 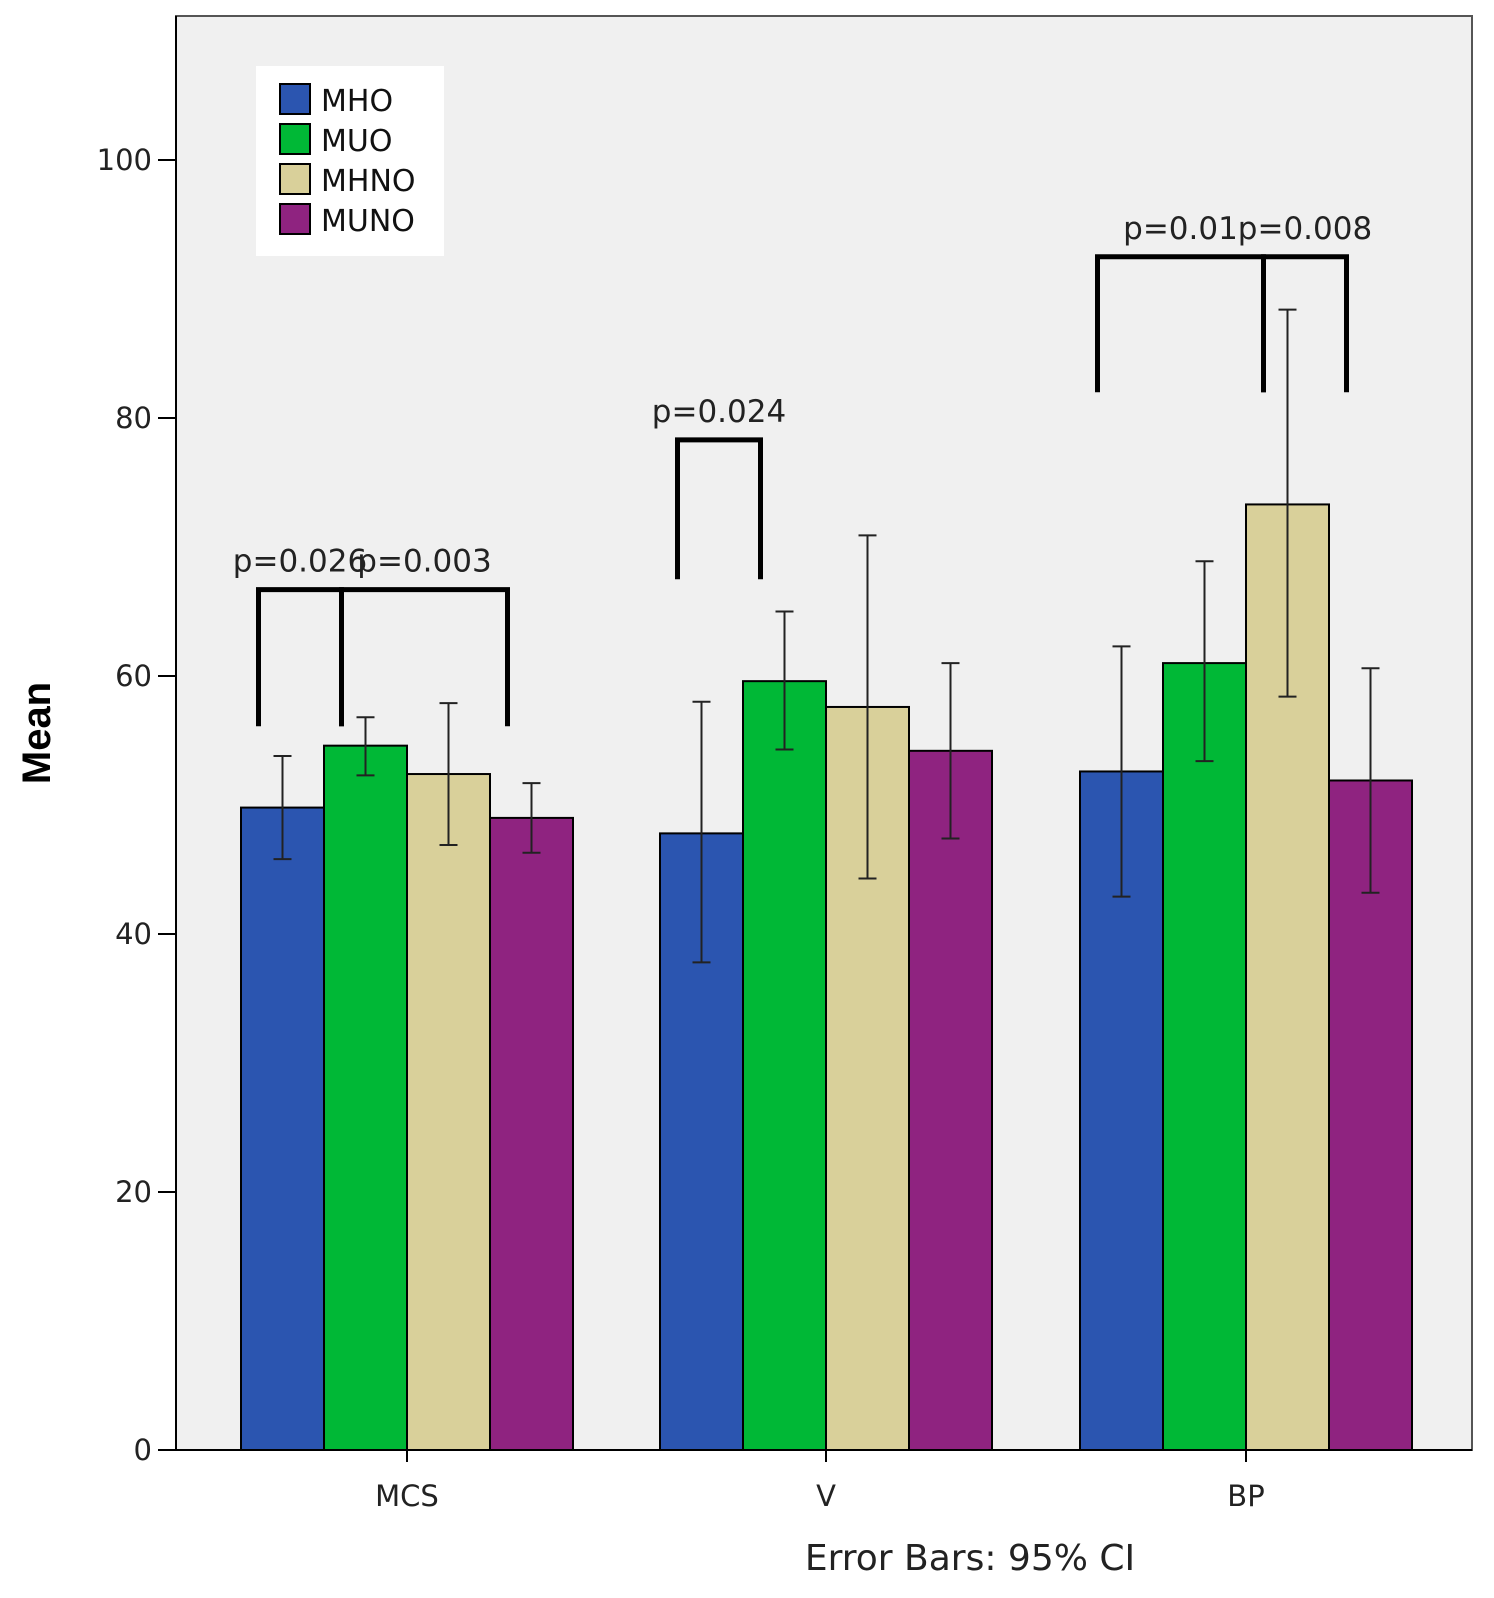 I want to click on error-bar-muo-mcs, so click(x=365, y=746).